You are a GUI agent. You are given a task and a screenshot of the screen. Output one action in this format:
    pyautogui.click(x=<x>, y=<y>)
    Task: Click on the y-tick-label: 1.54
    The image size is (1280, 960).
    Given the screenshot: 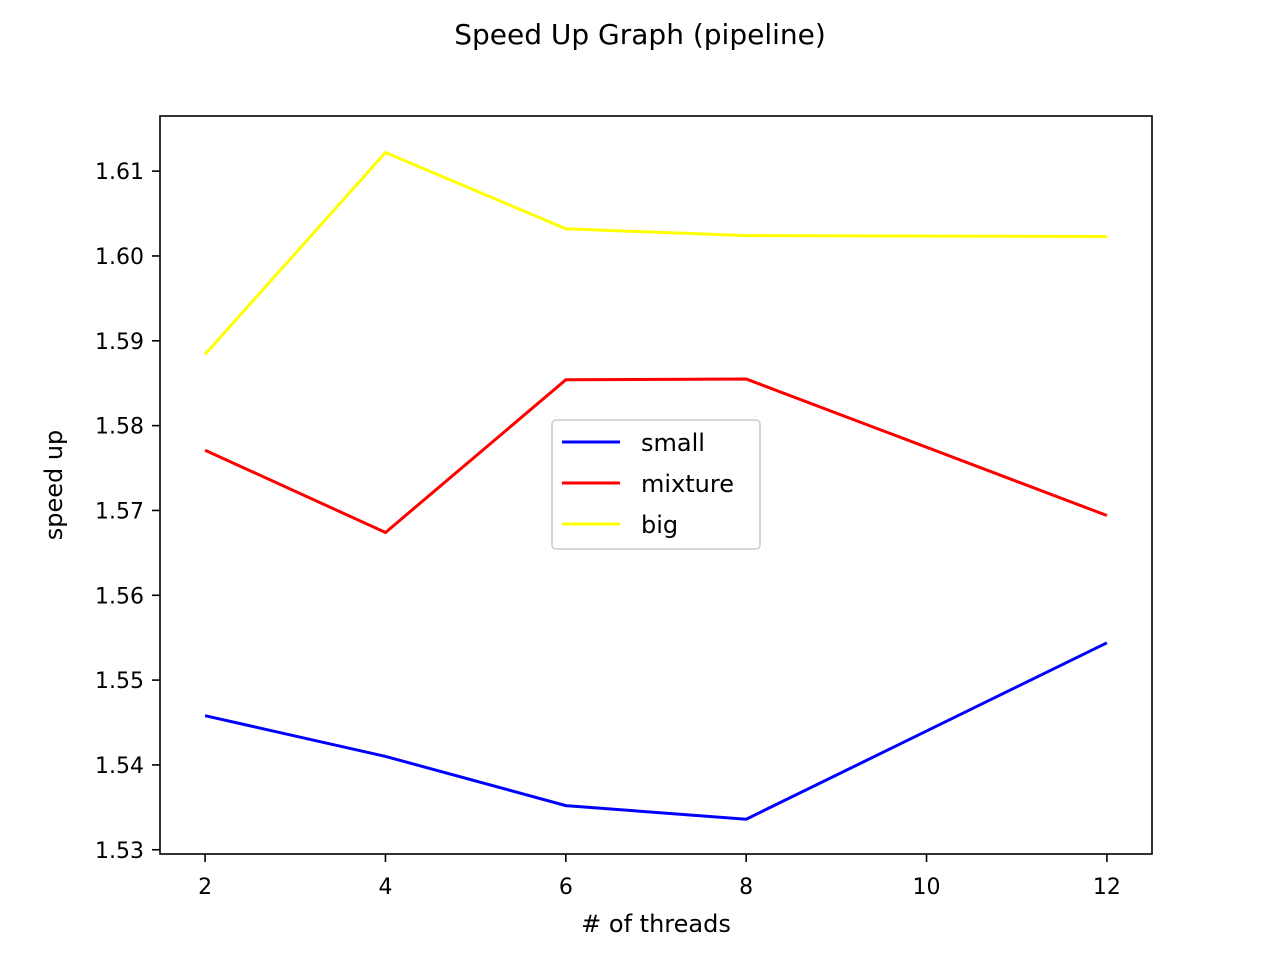 What is the action you would take?
    pyautogui.click(x=119, y=766)
    